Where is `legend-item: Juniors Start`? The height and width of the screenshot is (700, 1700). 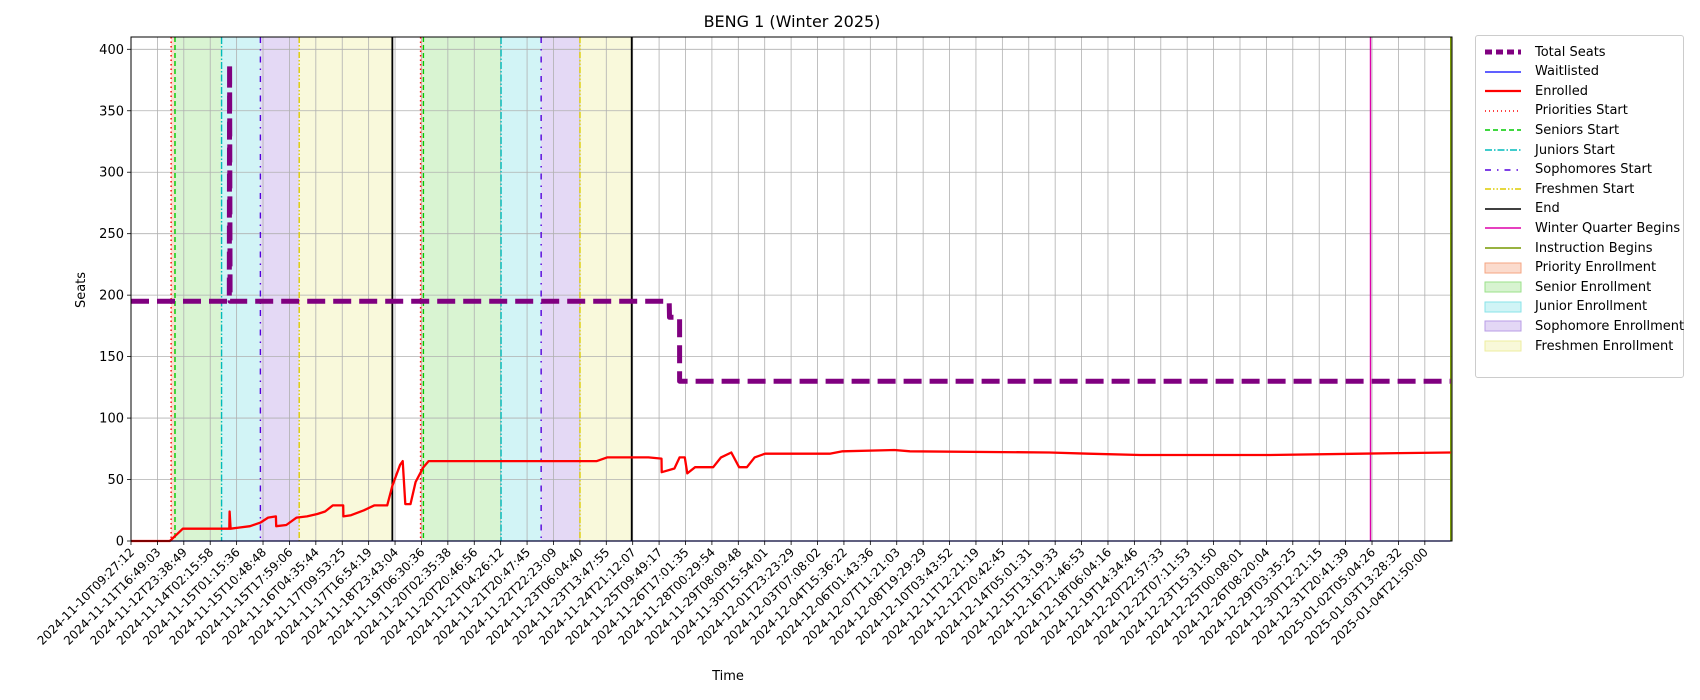
legend-item: Juniors Start is located at coordinates (1549, 150).